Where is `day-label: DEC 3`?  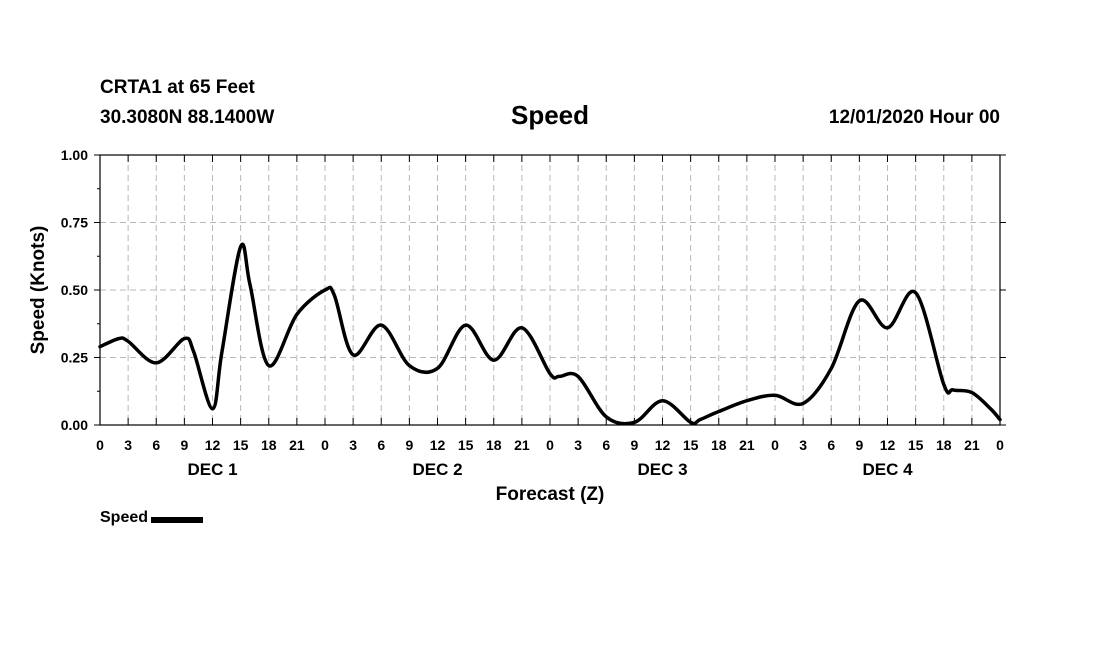 day-label: DEC 3 is located at coordinates (662, 469).